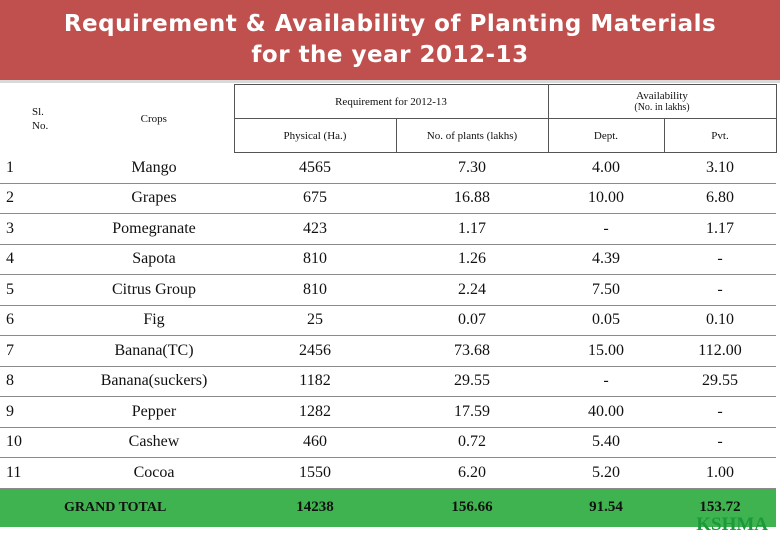 Image resolution: width=780 pixels, height=540 pixels. I want to click on total-pvt: 153.72, so click(720, 507).